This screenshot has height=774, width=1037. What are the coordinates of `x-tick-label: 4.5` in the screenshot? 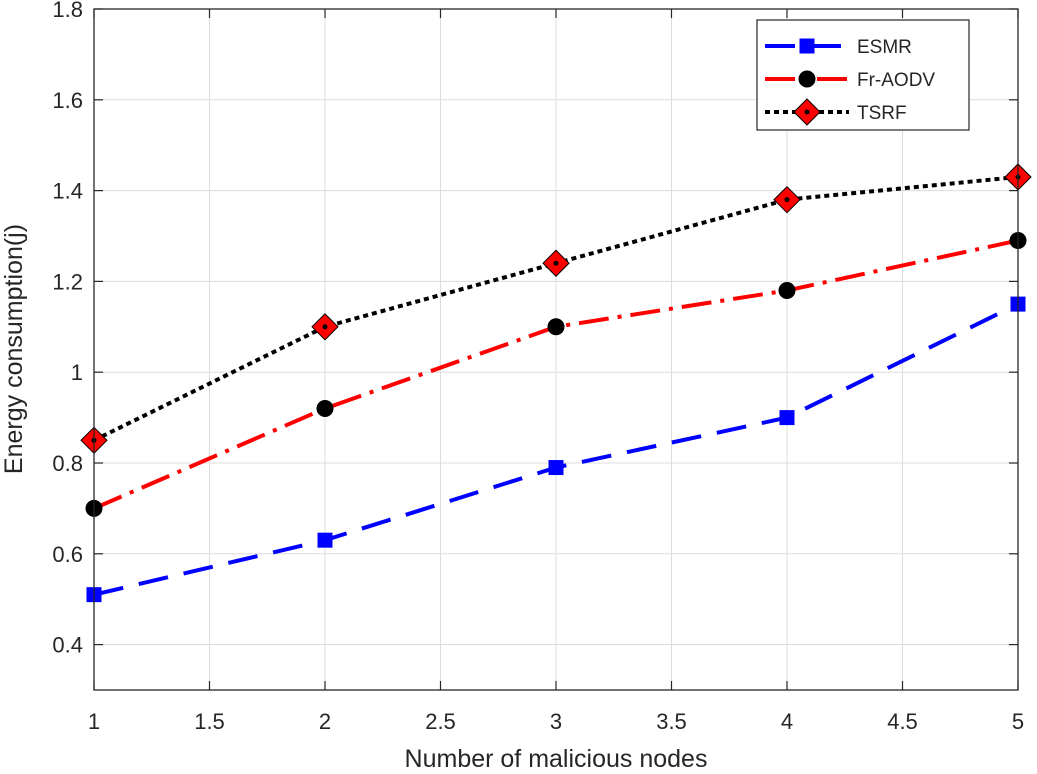 It's located at (902, 721).